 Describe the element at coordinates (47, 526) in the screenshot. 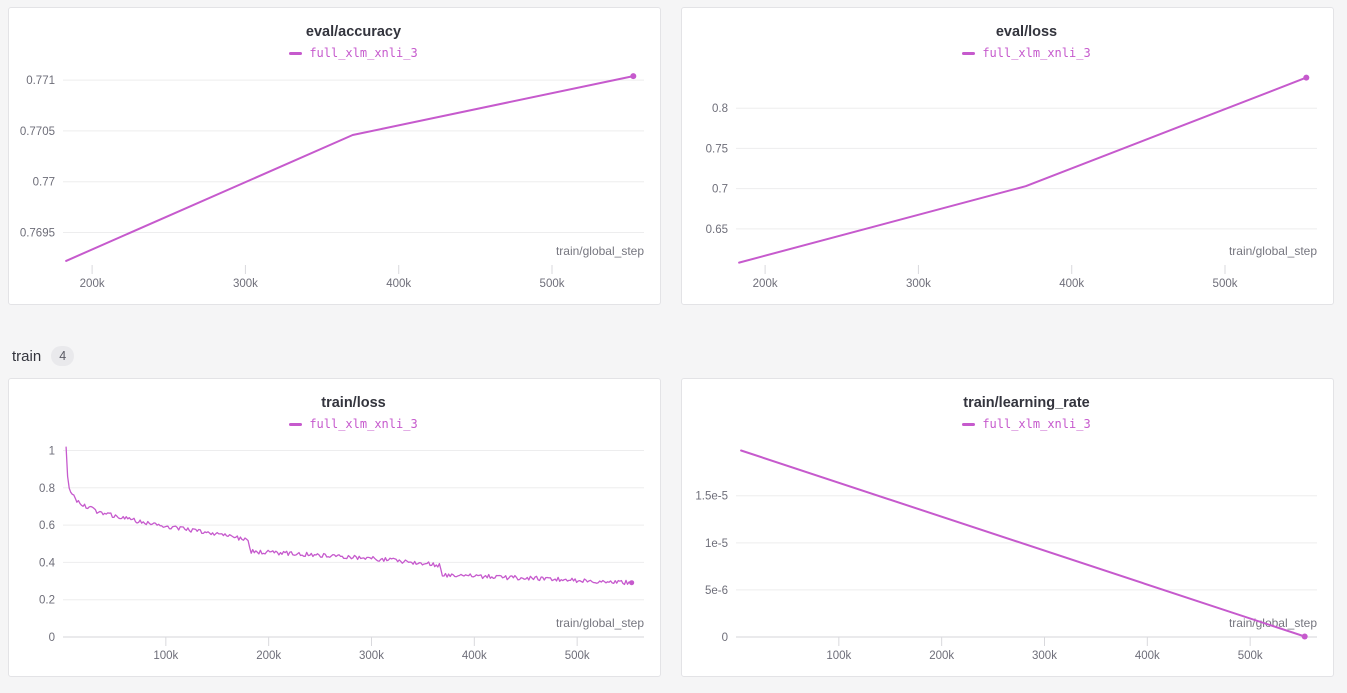

I see `svg-text: 0.6` at that location.